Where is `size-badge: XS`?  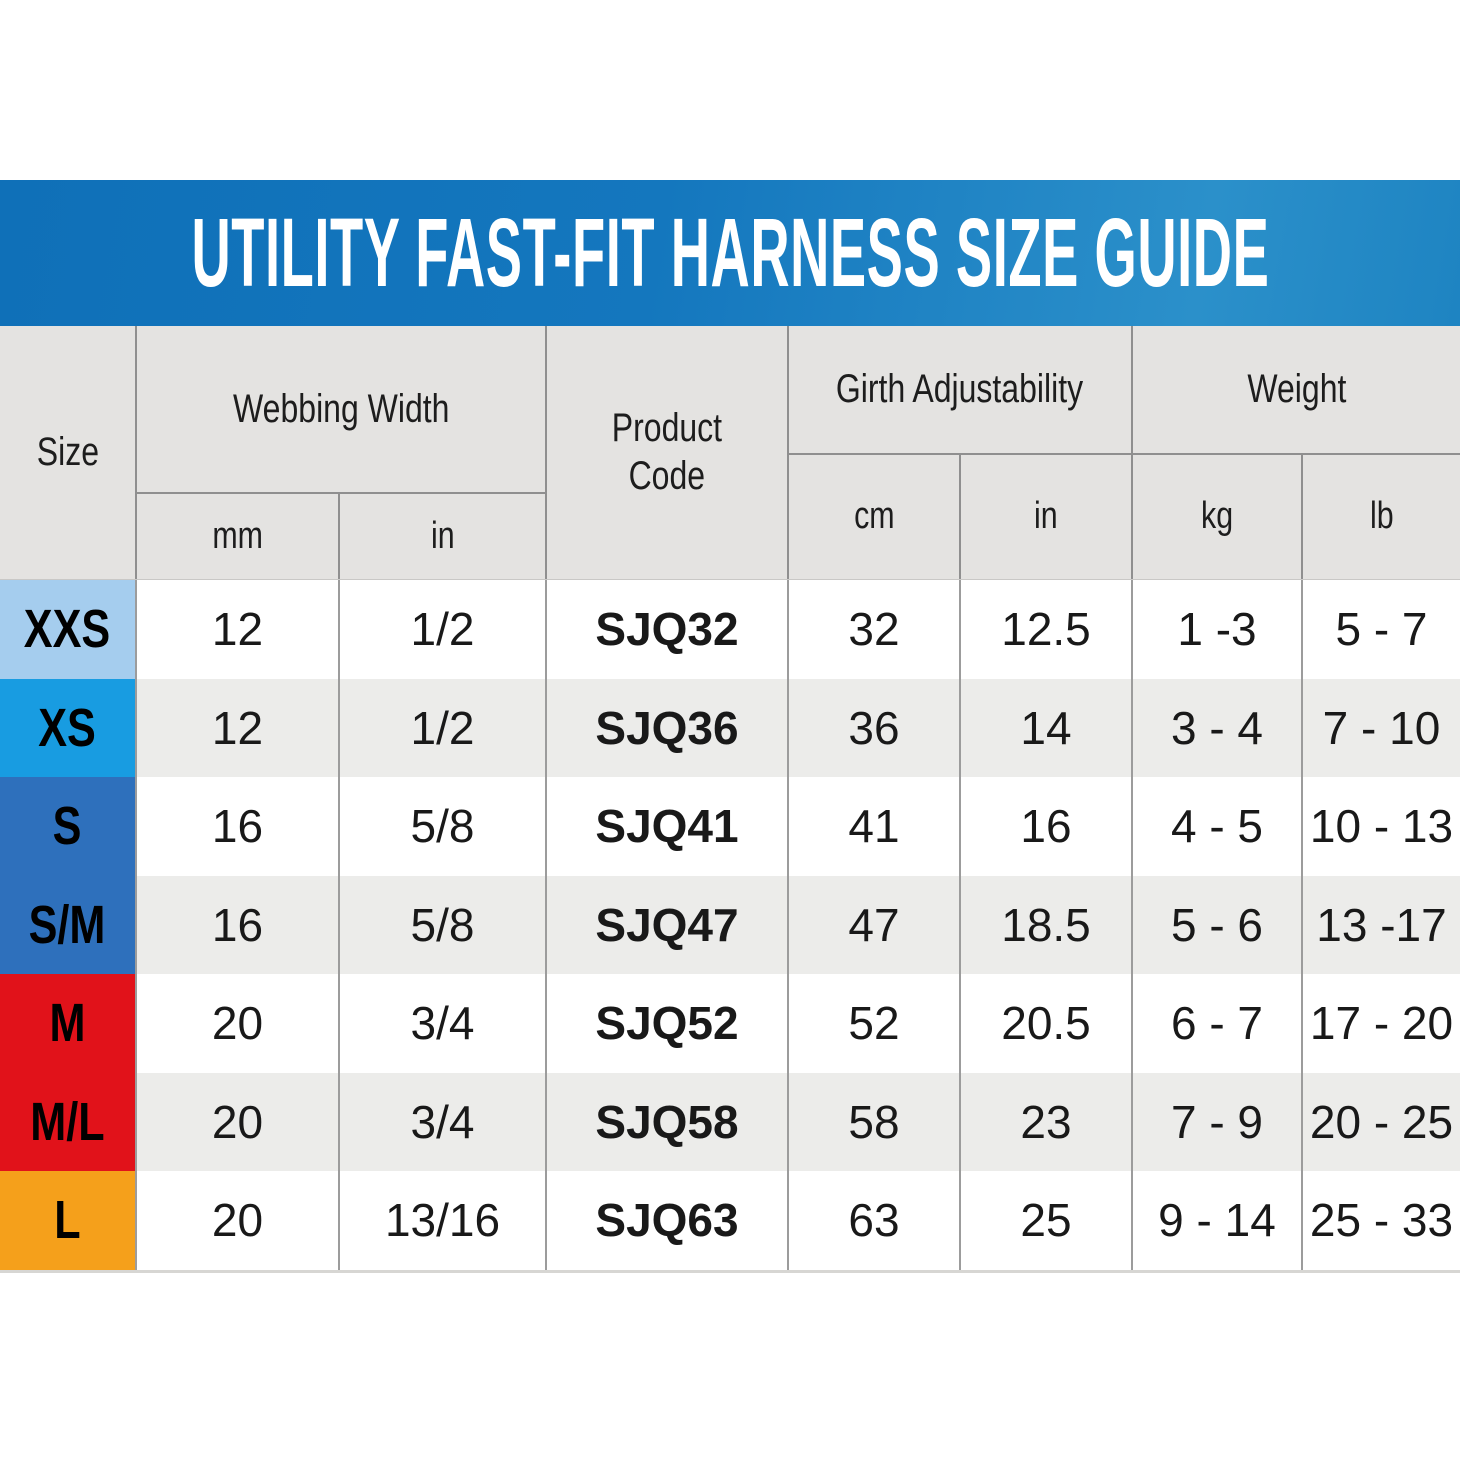
size-badge: XS is located at coordinates (68, 727).